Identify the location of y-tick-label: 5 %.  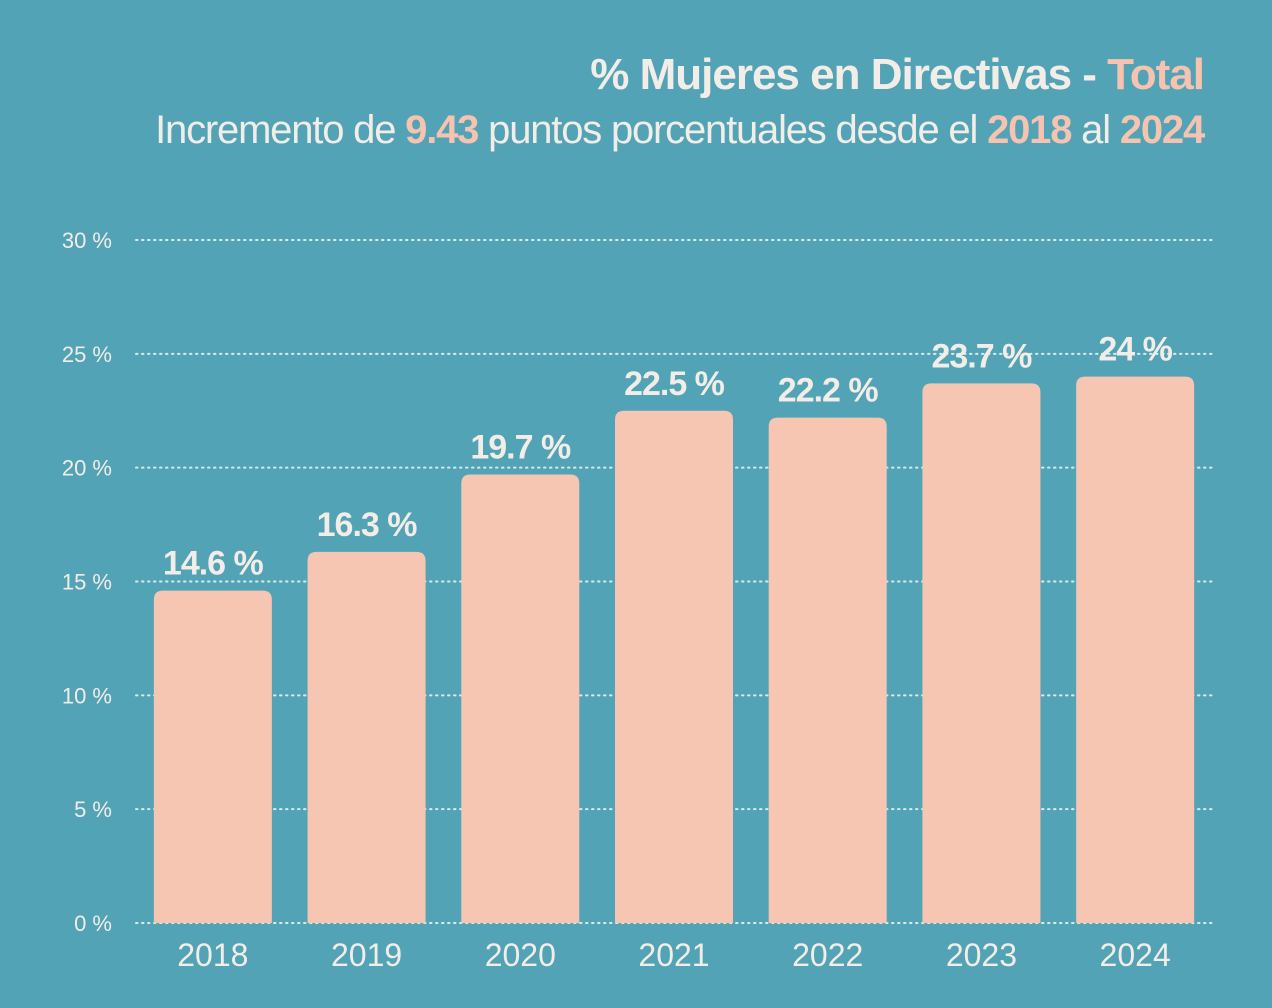
(93, 809).